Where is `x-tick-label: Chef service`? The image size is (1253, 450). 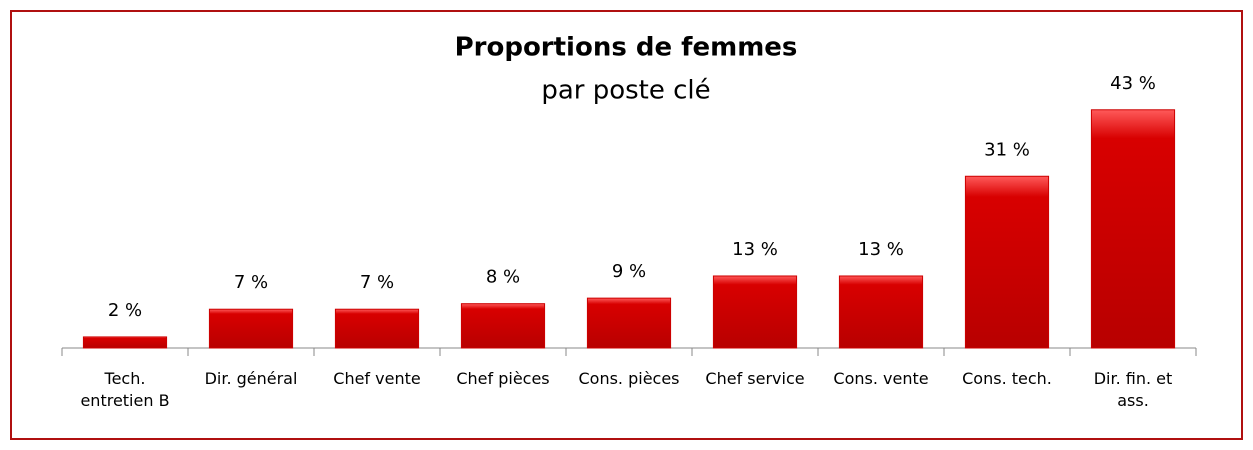
x-tick-label: Chef service is located at coordinates (755, 378).